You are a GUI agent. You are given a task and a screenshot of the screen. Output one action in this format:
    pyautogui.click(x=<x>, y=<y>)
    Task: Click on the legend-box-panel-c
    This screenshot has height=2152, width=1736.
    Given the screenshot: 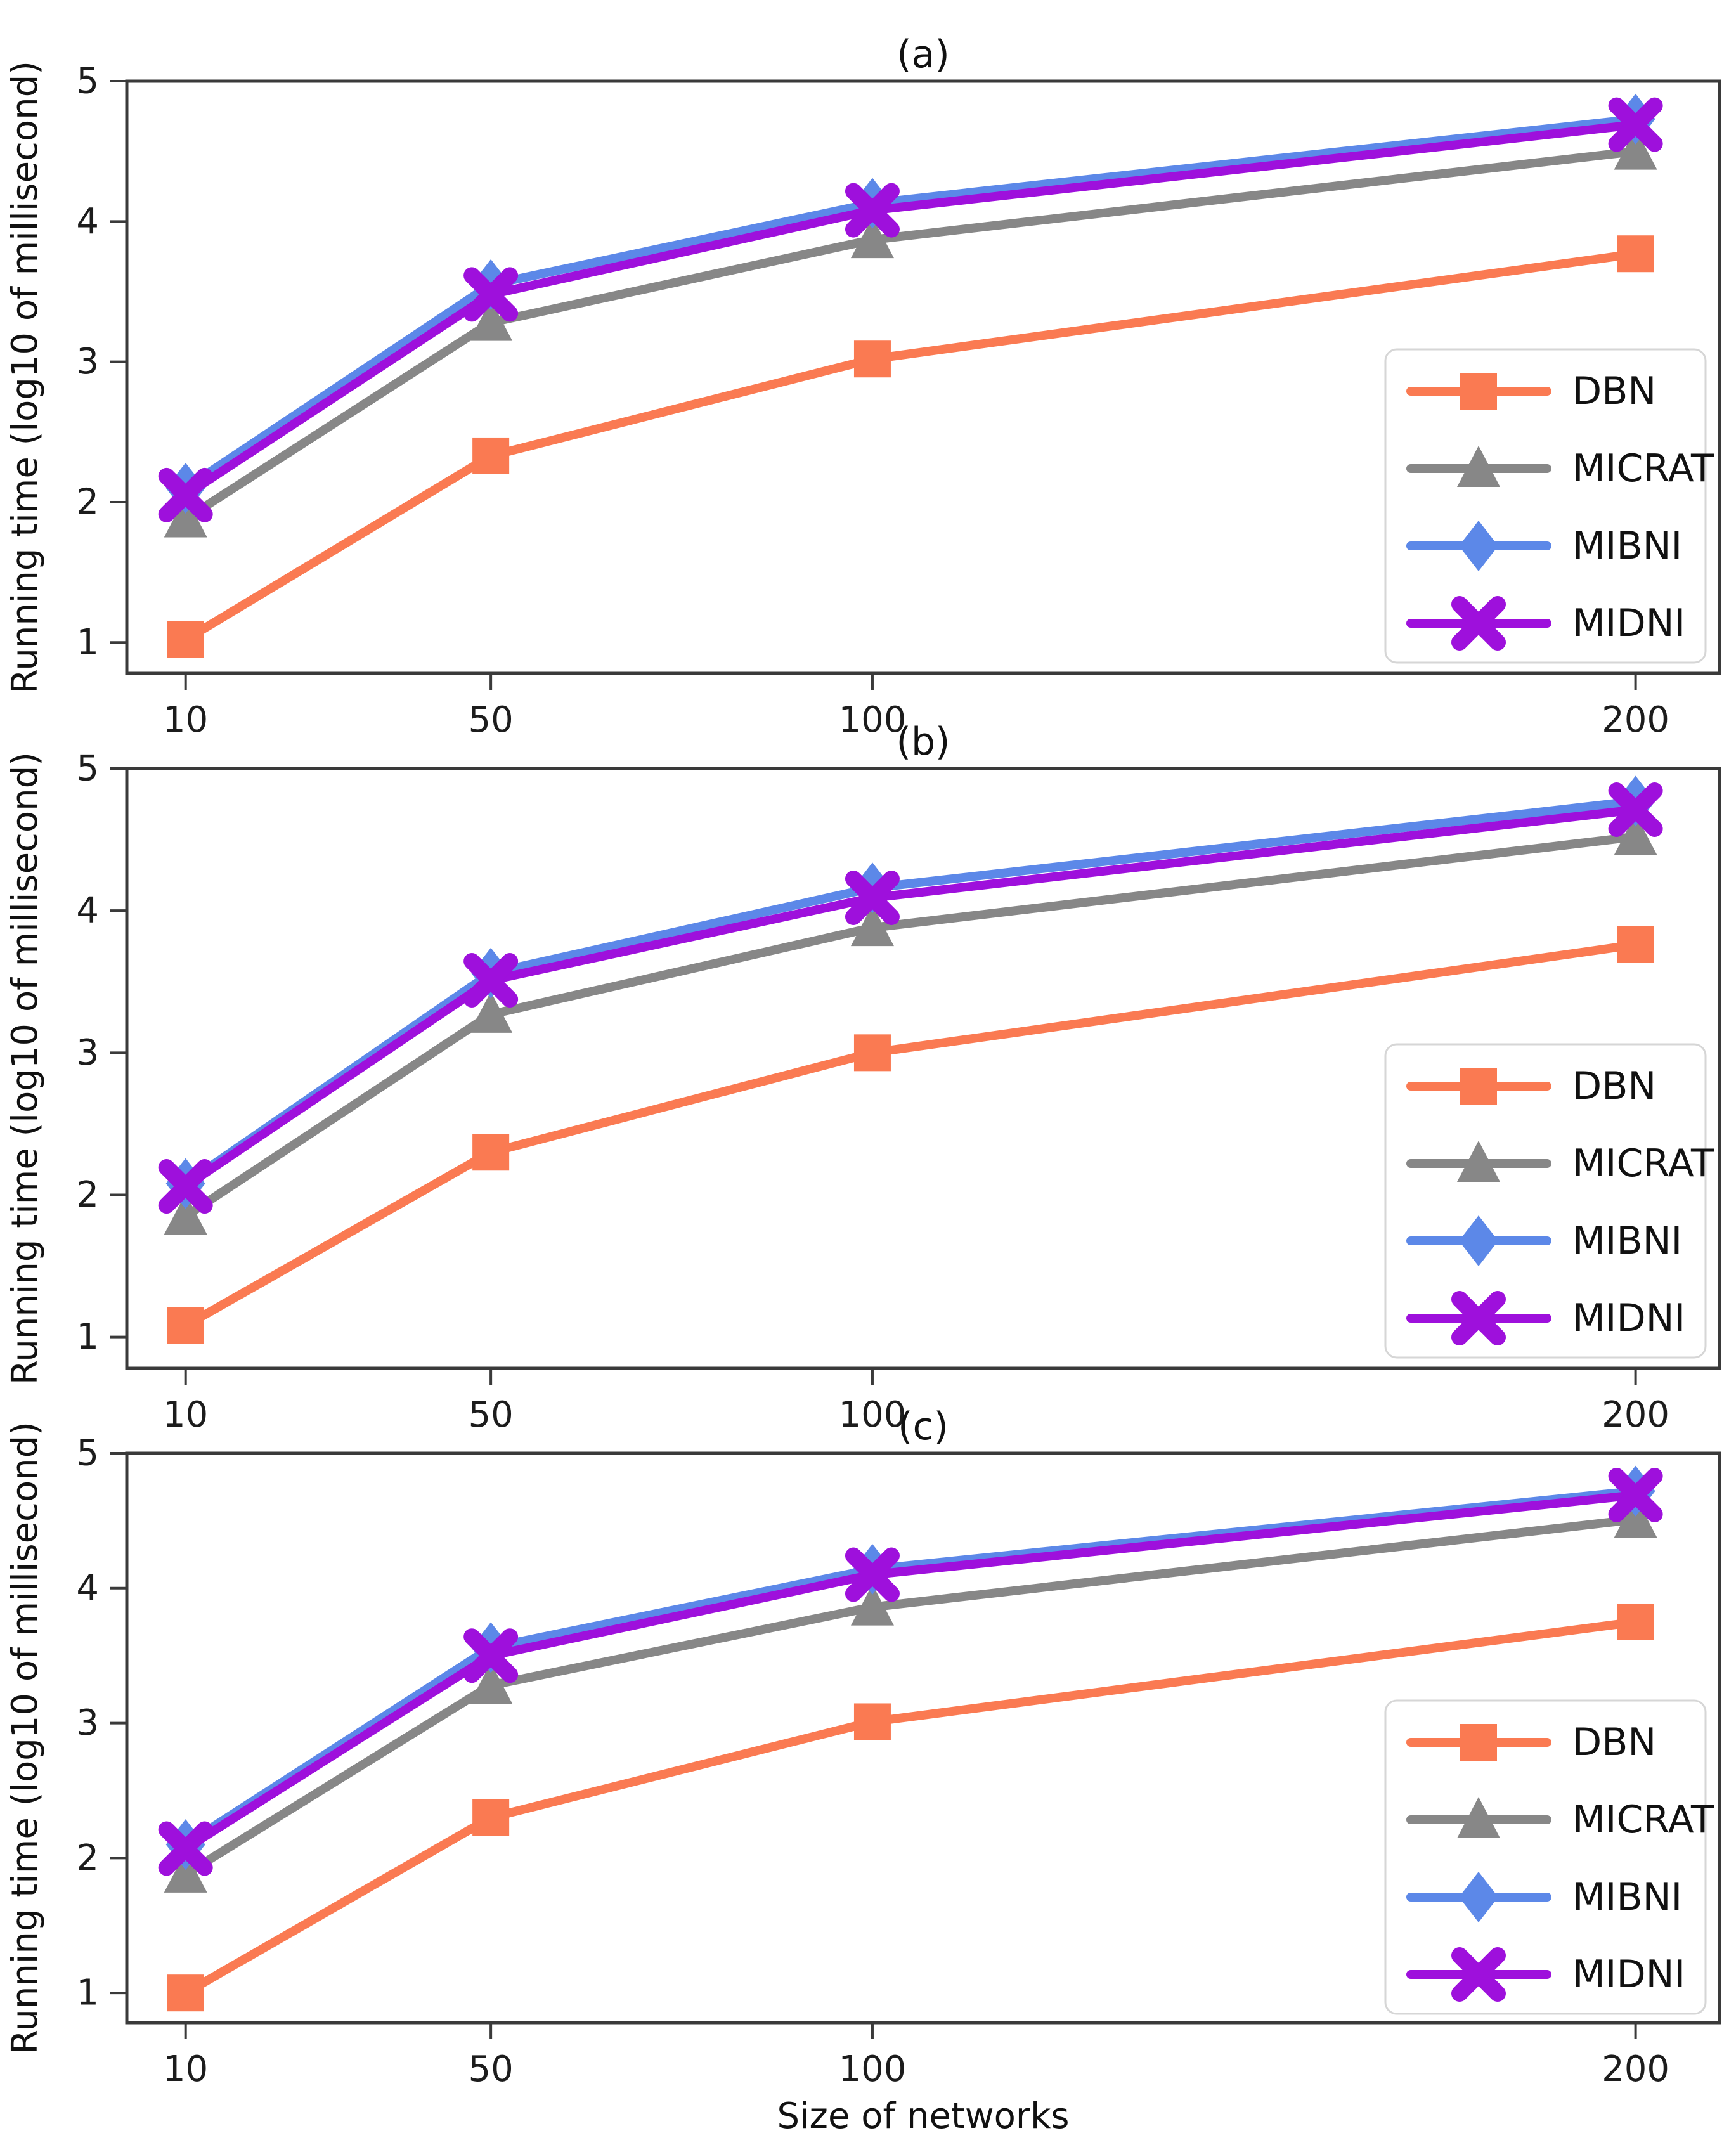 What is the action you would take?
    pyautogui.click(x=1545, y=1857)
    